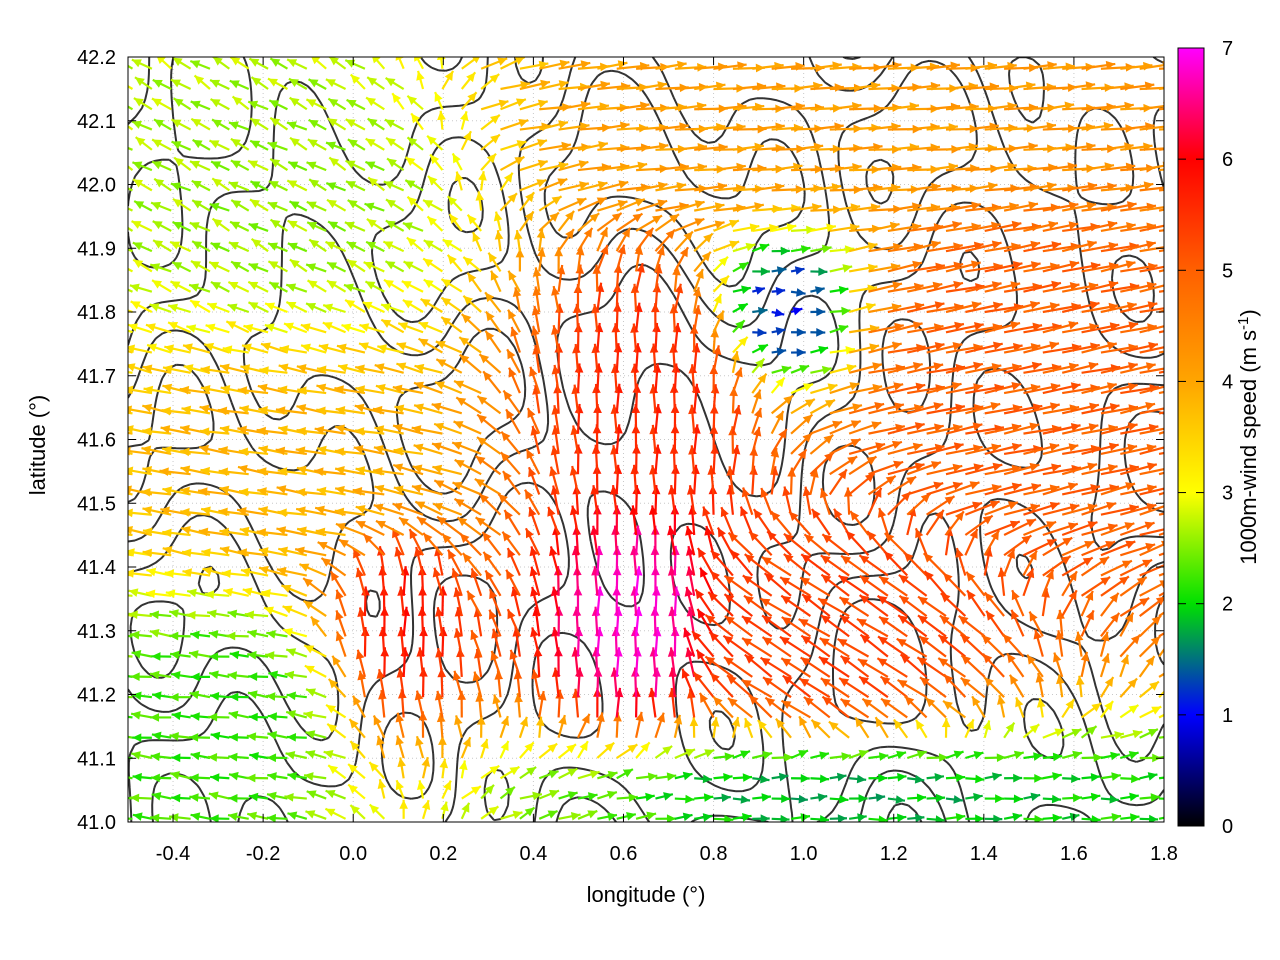 This screenshot has width=1280, height=960. What do you see at coordinates (96, 696) in the screenshot?
I see `y-tick-label: 41.2` at bounding box center [96, 696].